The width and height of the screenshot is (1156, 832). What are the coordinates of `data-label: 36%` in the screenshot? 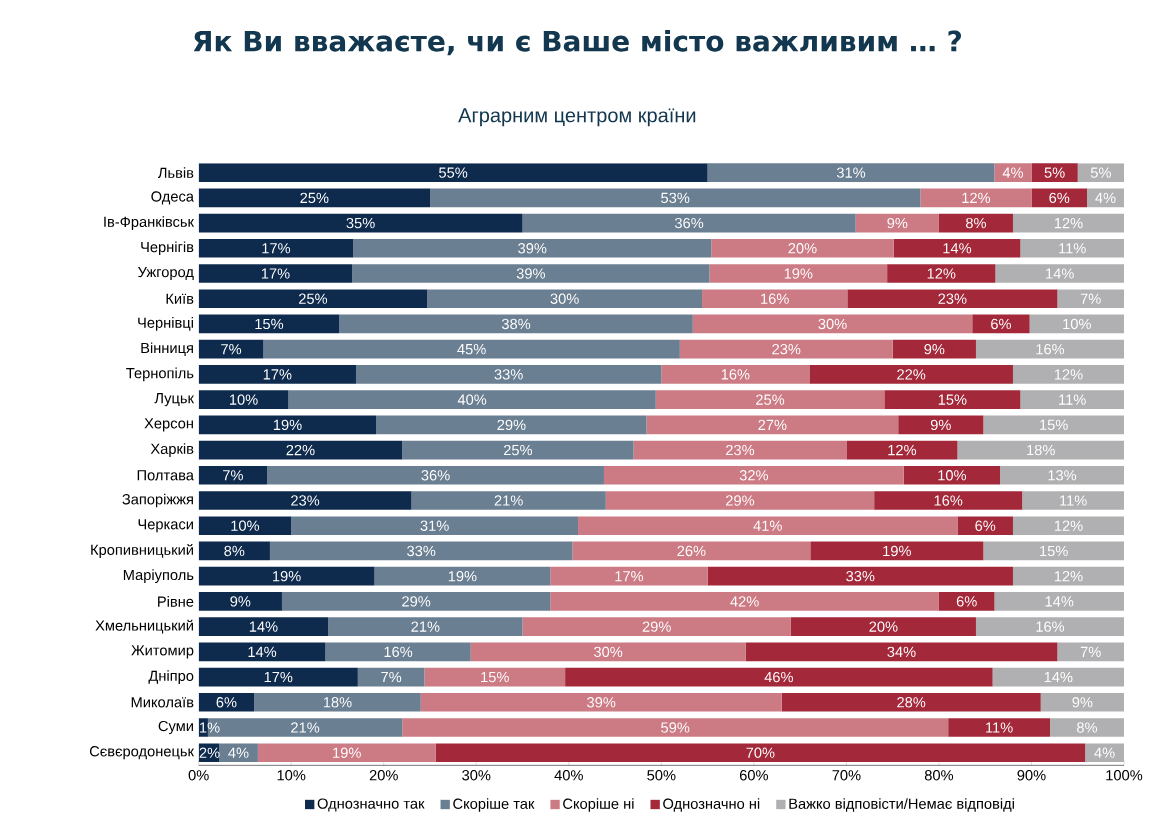 It's located at (689, 223).